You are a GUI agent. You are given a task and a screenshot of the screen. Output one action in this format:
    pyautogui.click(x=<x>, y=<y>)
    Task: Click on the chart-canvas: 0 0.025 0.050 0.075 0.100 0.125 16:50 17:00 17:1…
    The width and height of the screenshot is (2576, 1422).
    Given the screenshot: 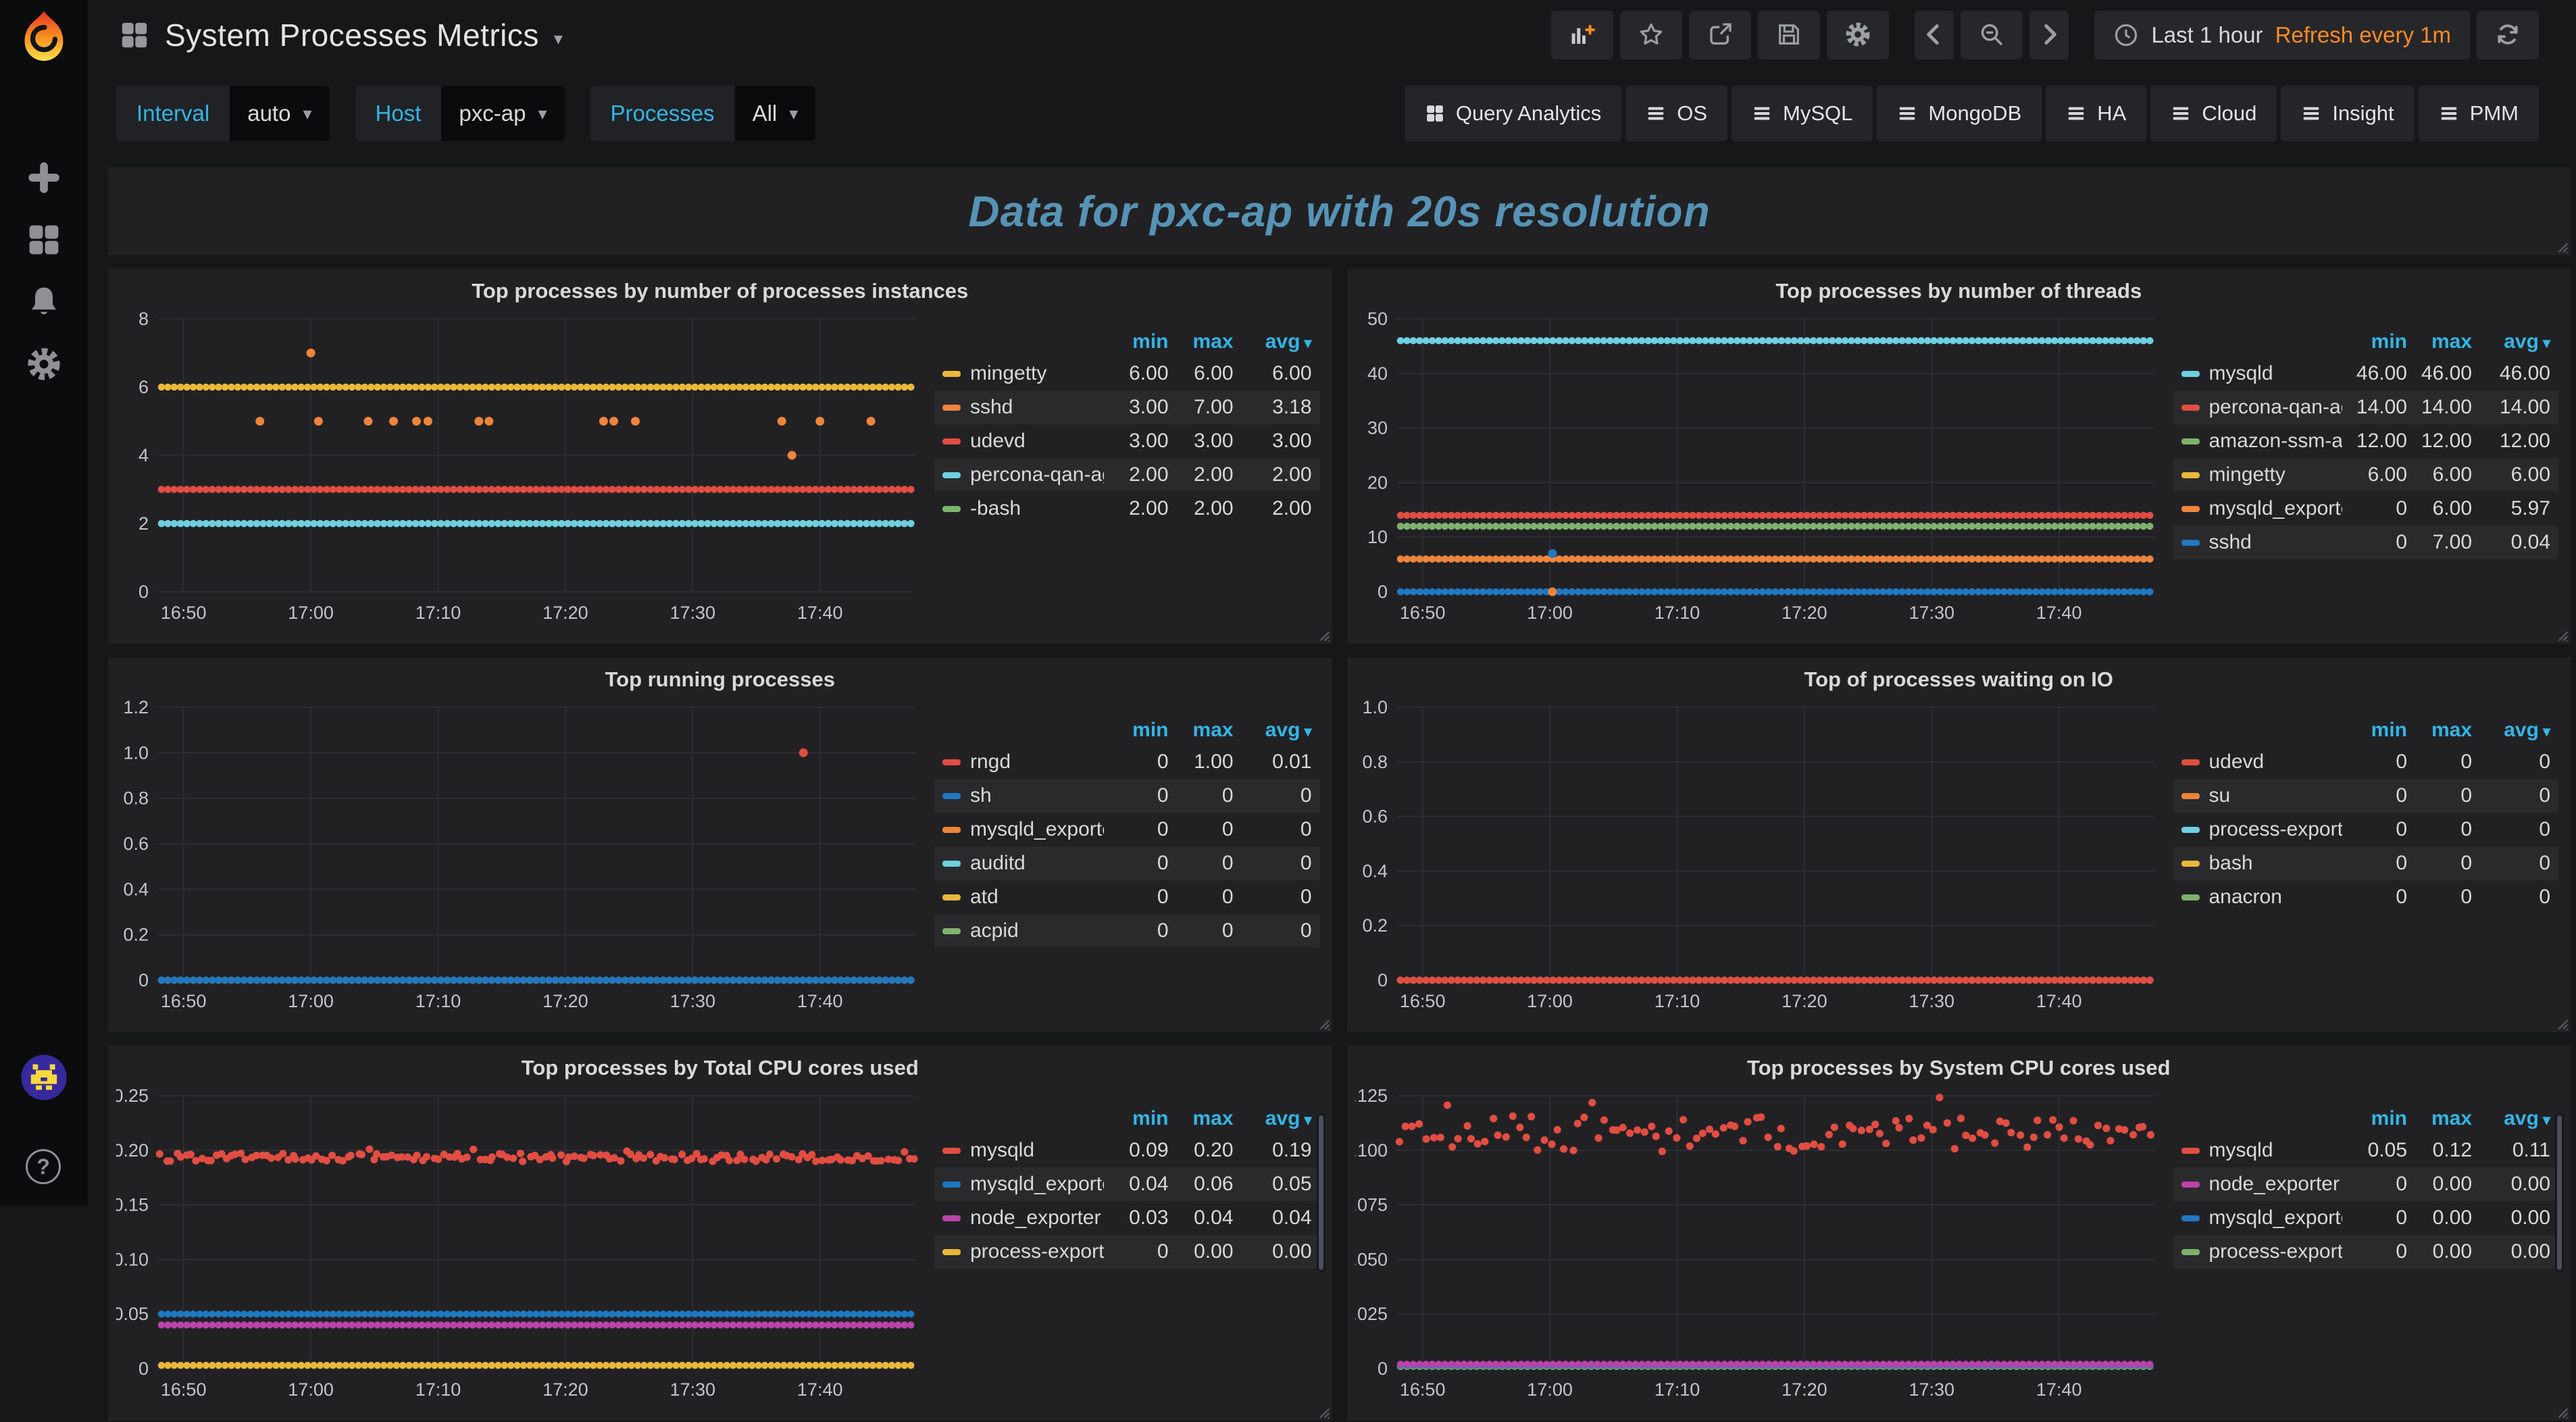 What is the action you would take?
    pyautogui.click(x=1752, y=1246)
    